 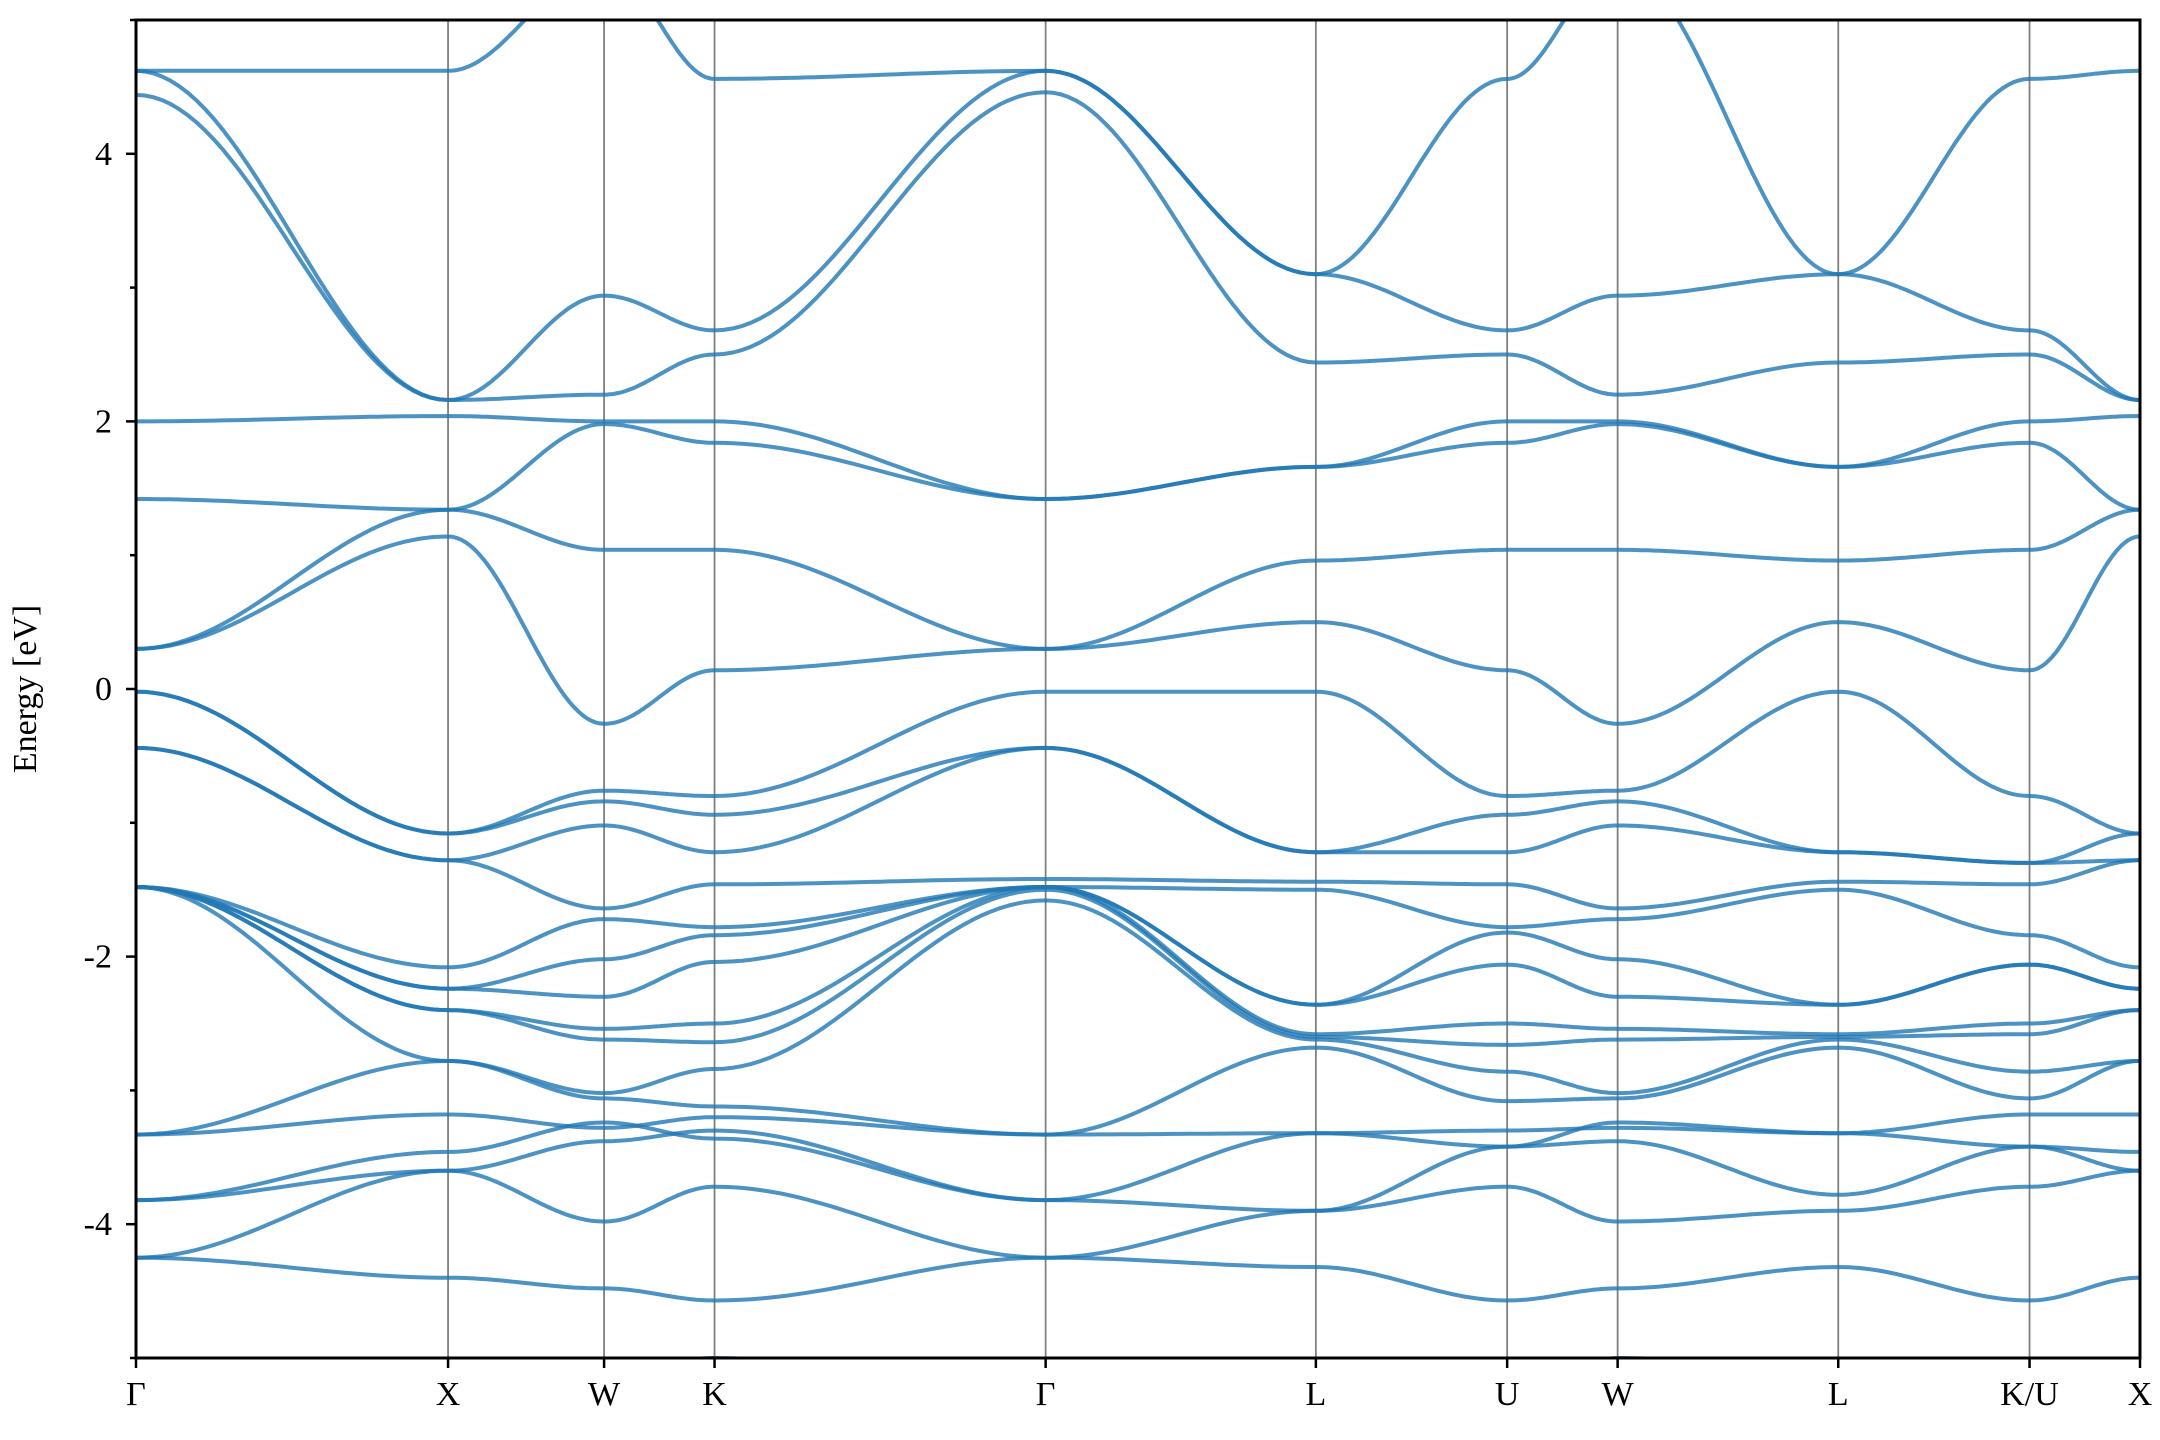 What do you see at coordinates (103, 421) in the screenshot?
I see `y-tick-label-3: 2` at bounding box center [103, 421].